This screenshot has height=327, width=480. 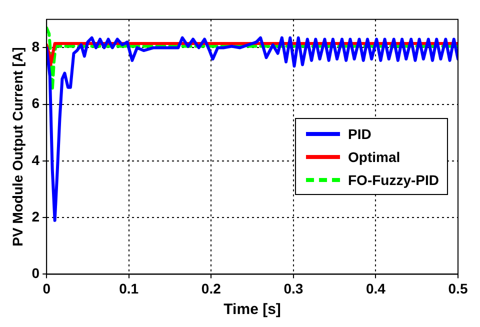 What do you see at coordinates (36, 273) in the screenshot?
I see `y-tick-label: 0` at bounding box center [36, 273].